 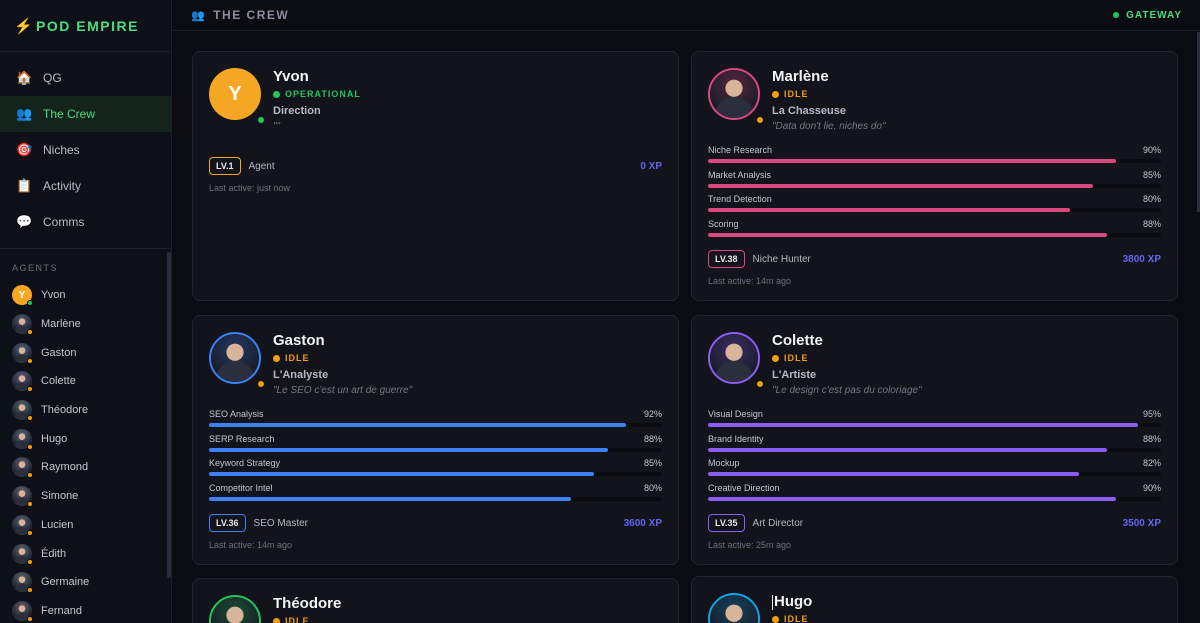 What do you see at coordinates (85, 26) in the screenshot?
I see `brand: ⚡ POD EMPIRE` at bounding box center [85, 26].